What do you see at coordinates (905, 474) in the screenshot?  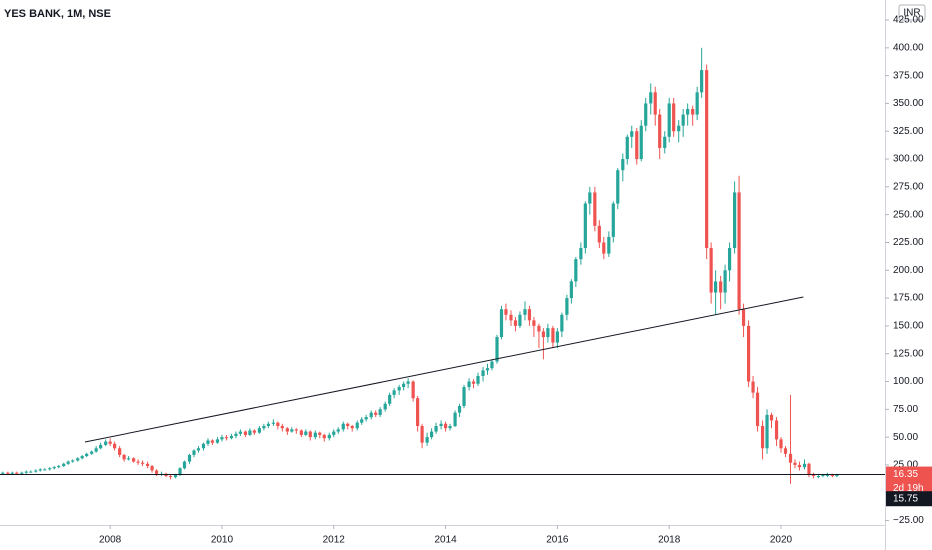 I see `last-price-label: 16.35` at bounding box center [905, 474].